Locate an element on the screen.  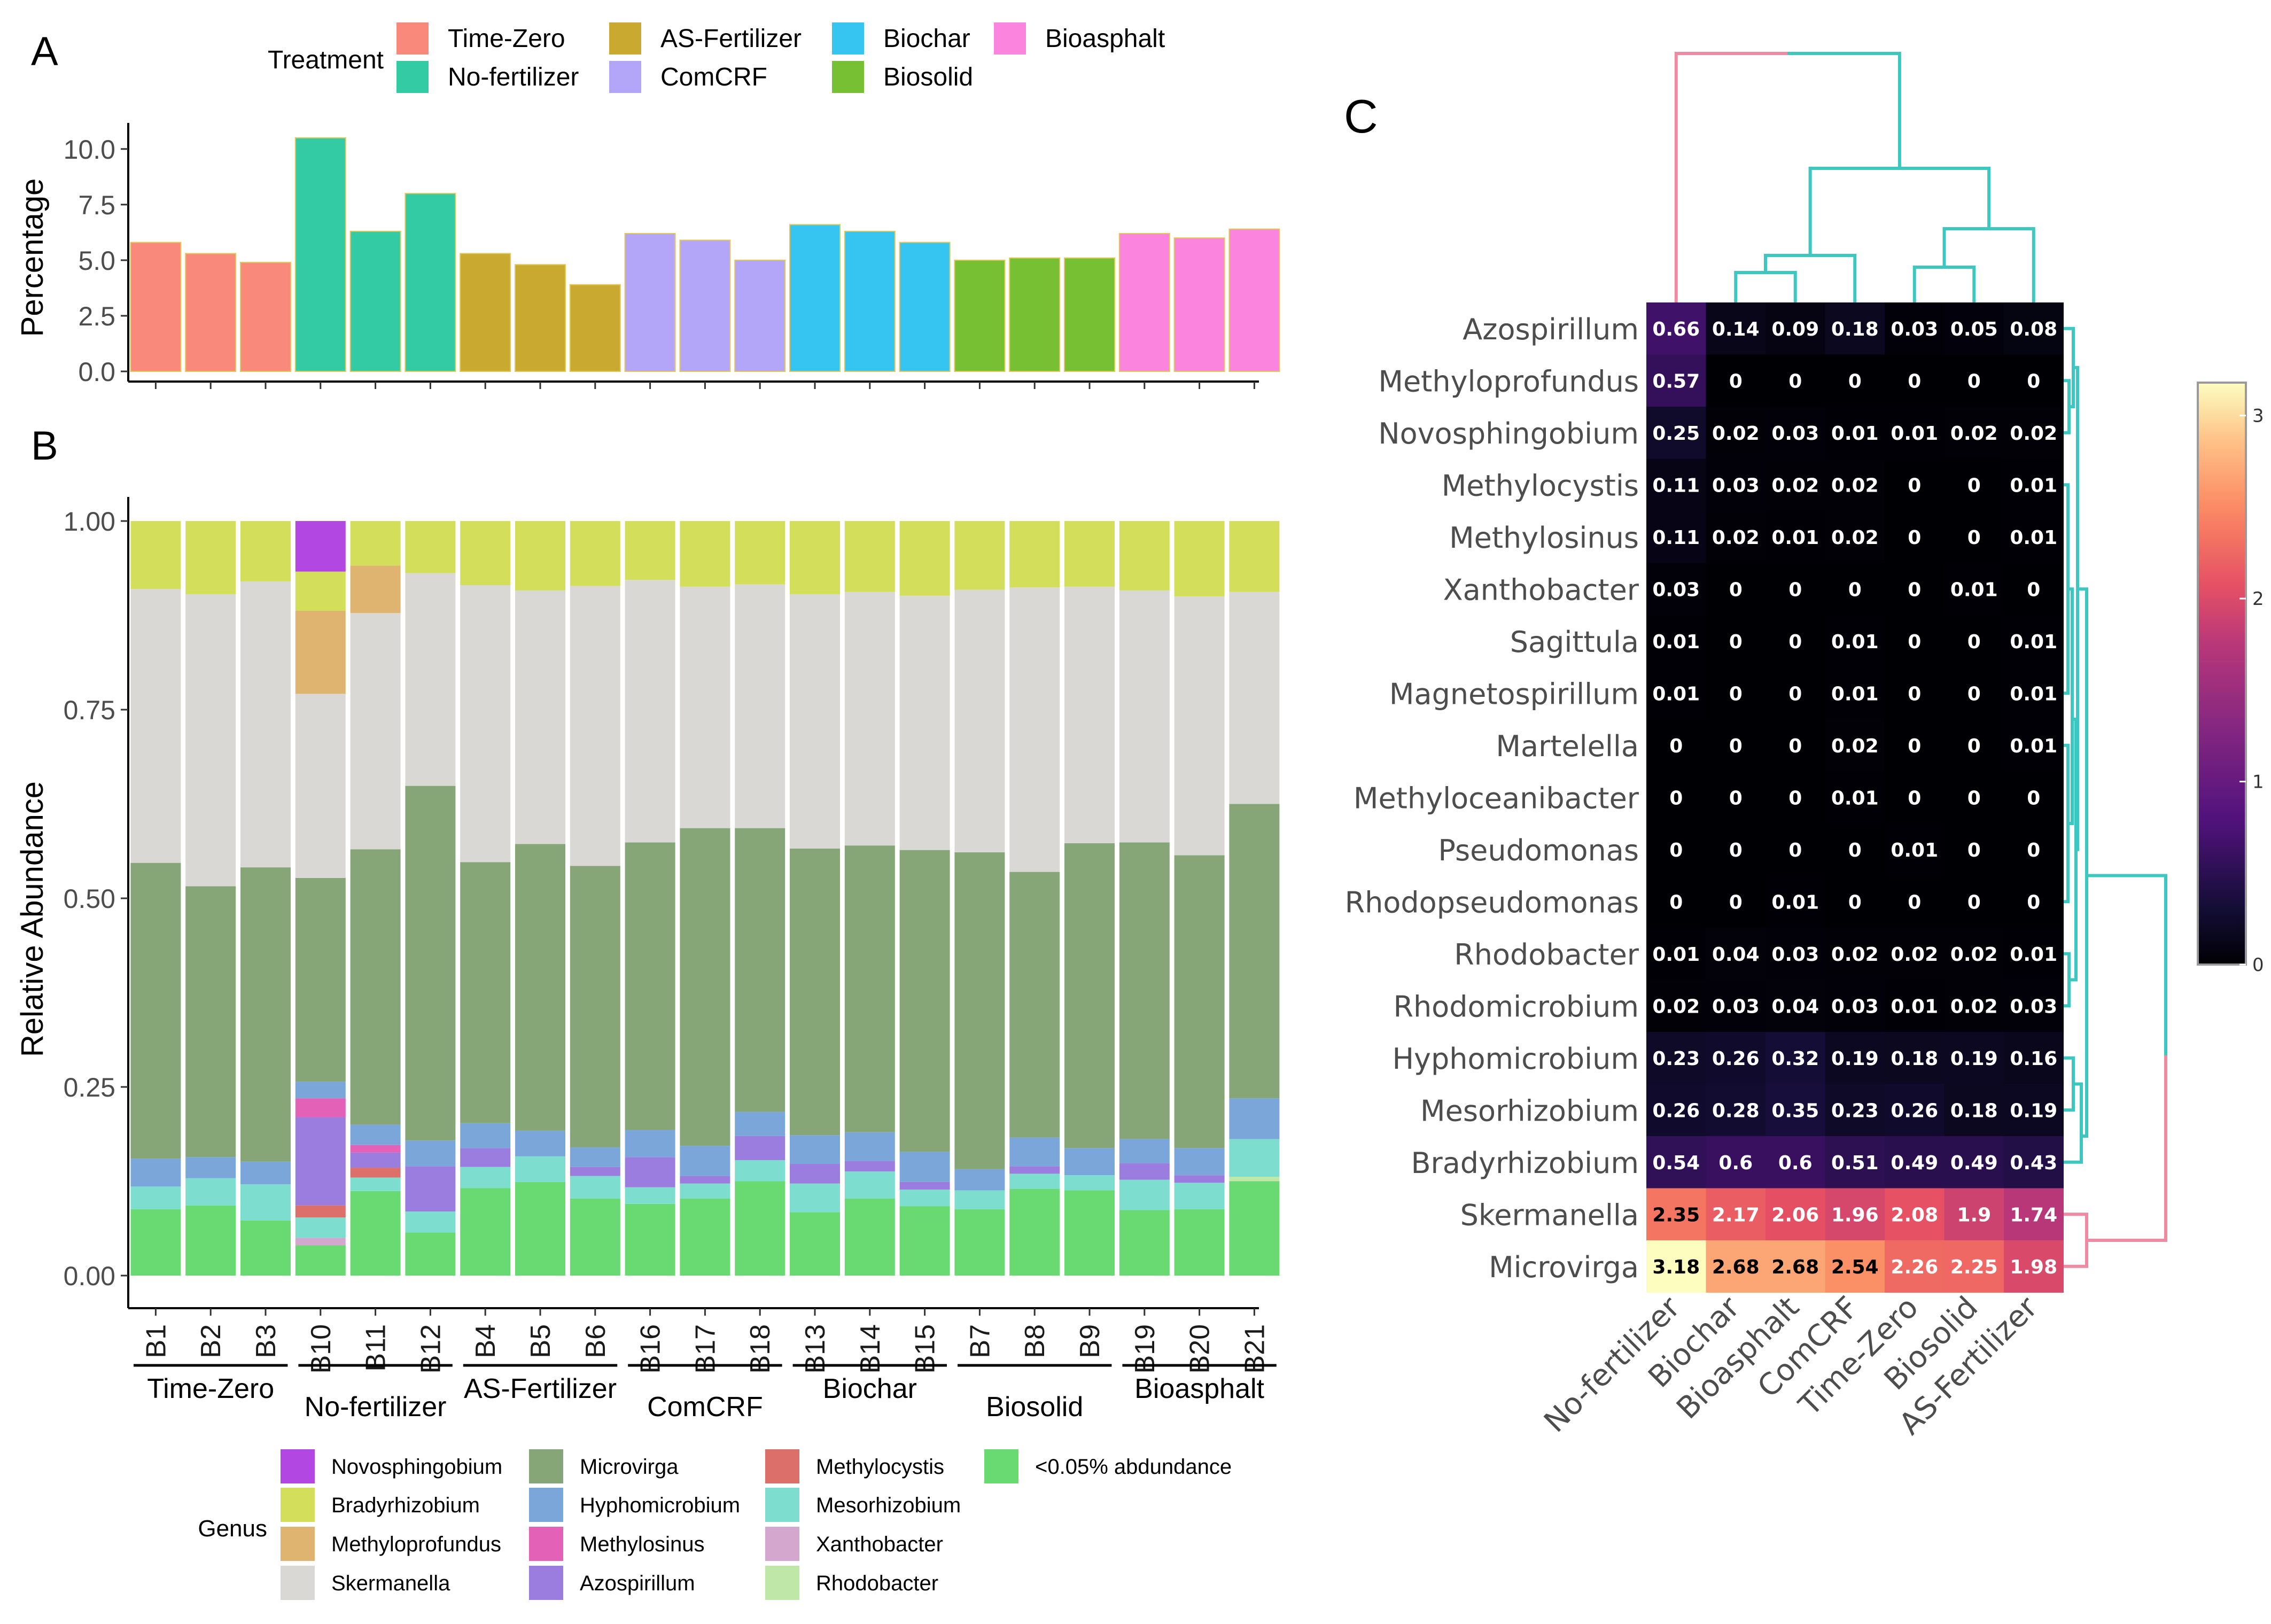
heatmap-cell-value: 0.26 is located at coordinates (1676, 1111).